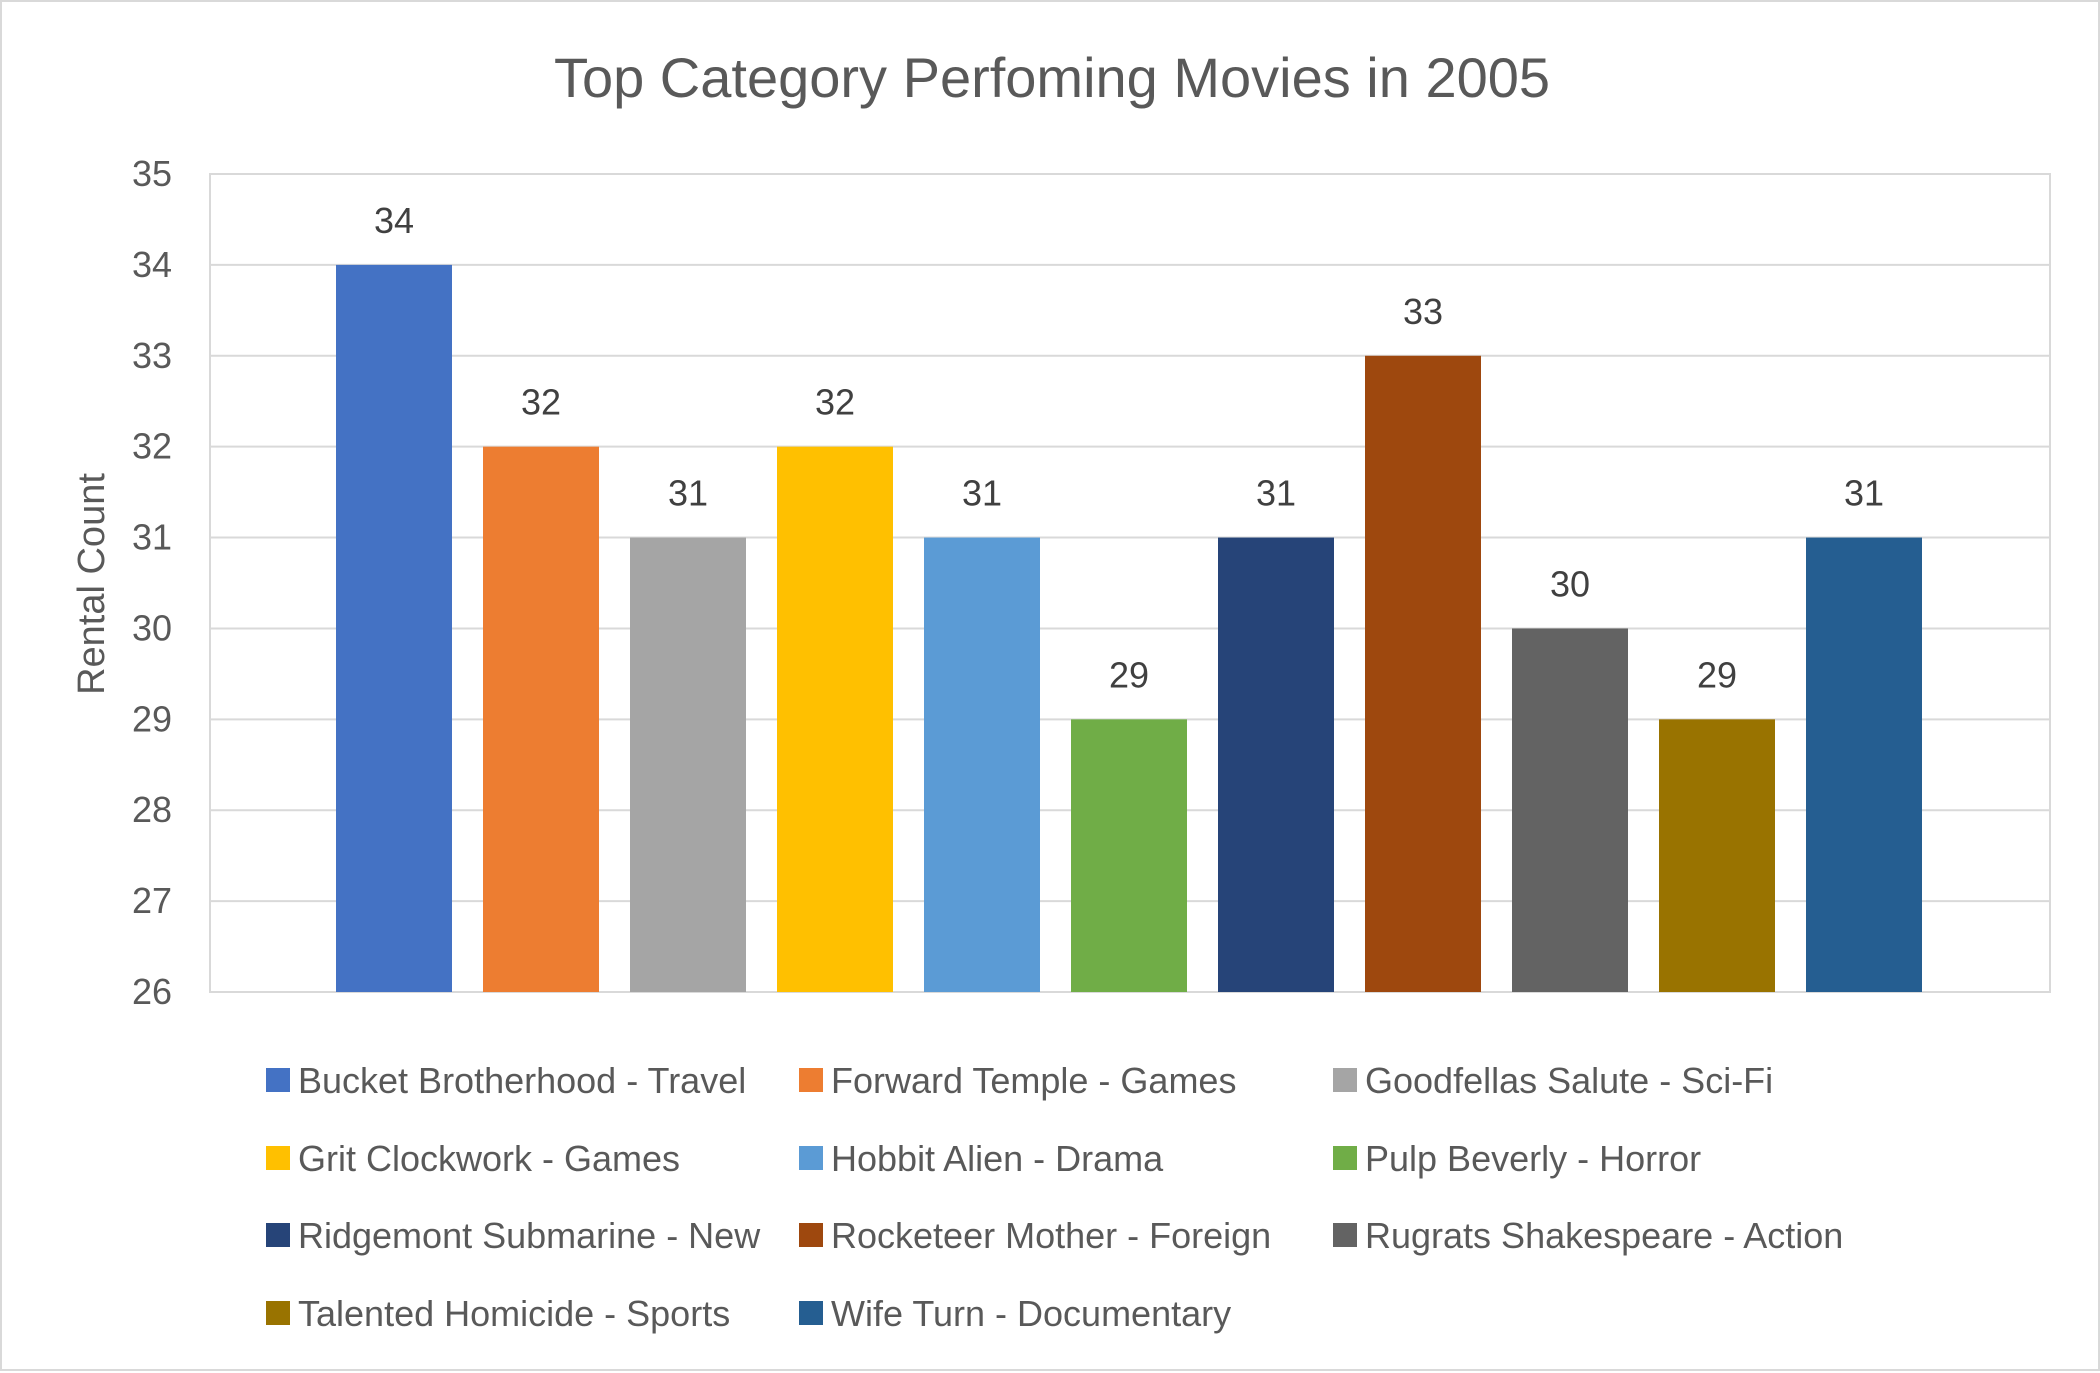 The height and width of the screenshot is (1373, 2100). I want to click on legend-label: Ridgemont Submarine - New, so click(529, 1235).